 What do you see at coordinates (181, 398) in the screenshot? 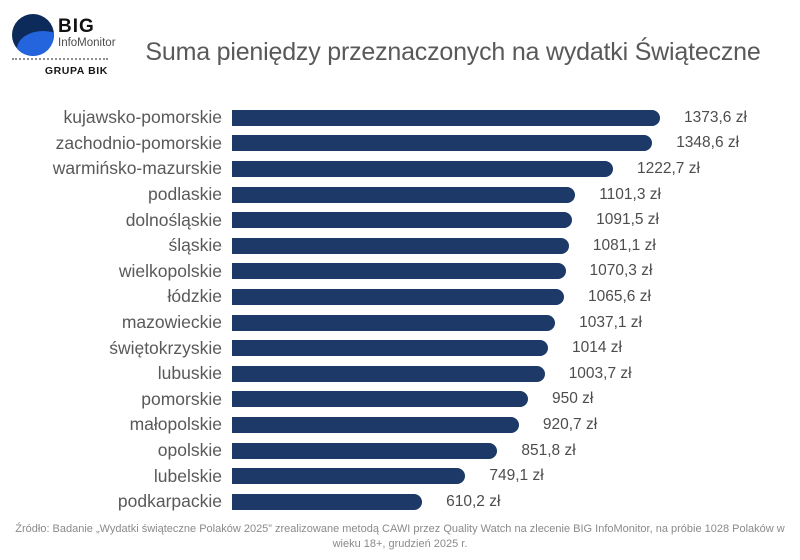
I see `category-label: pomorskie` at bounding box center [181, 398].